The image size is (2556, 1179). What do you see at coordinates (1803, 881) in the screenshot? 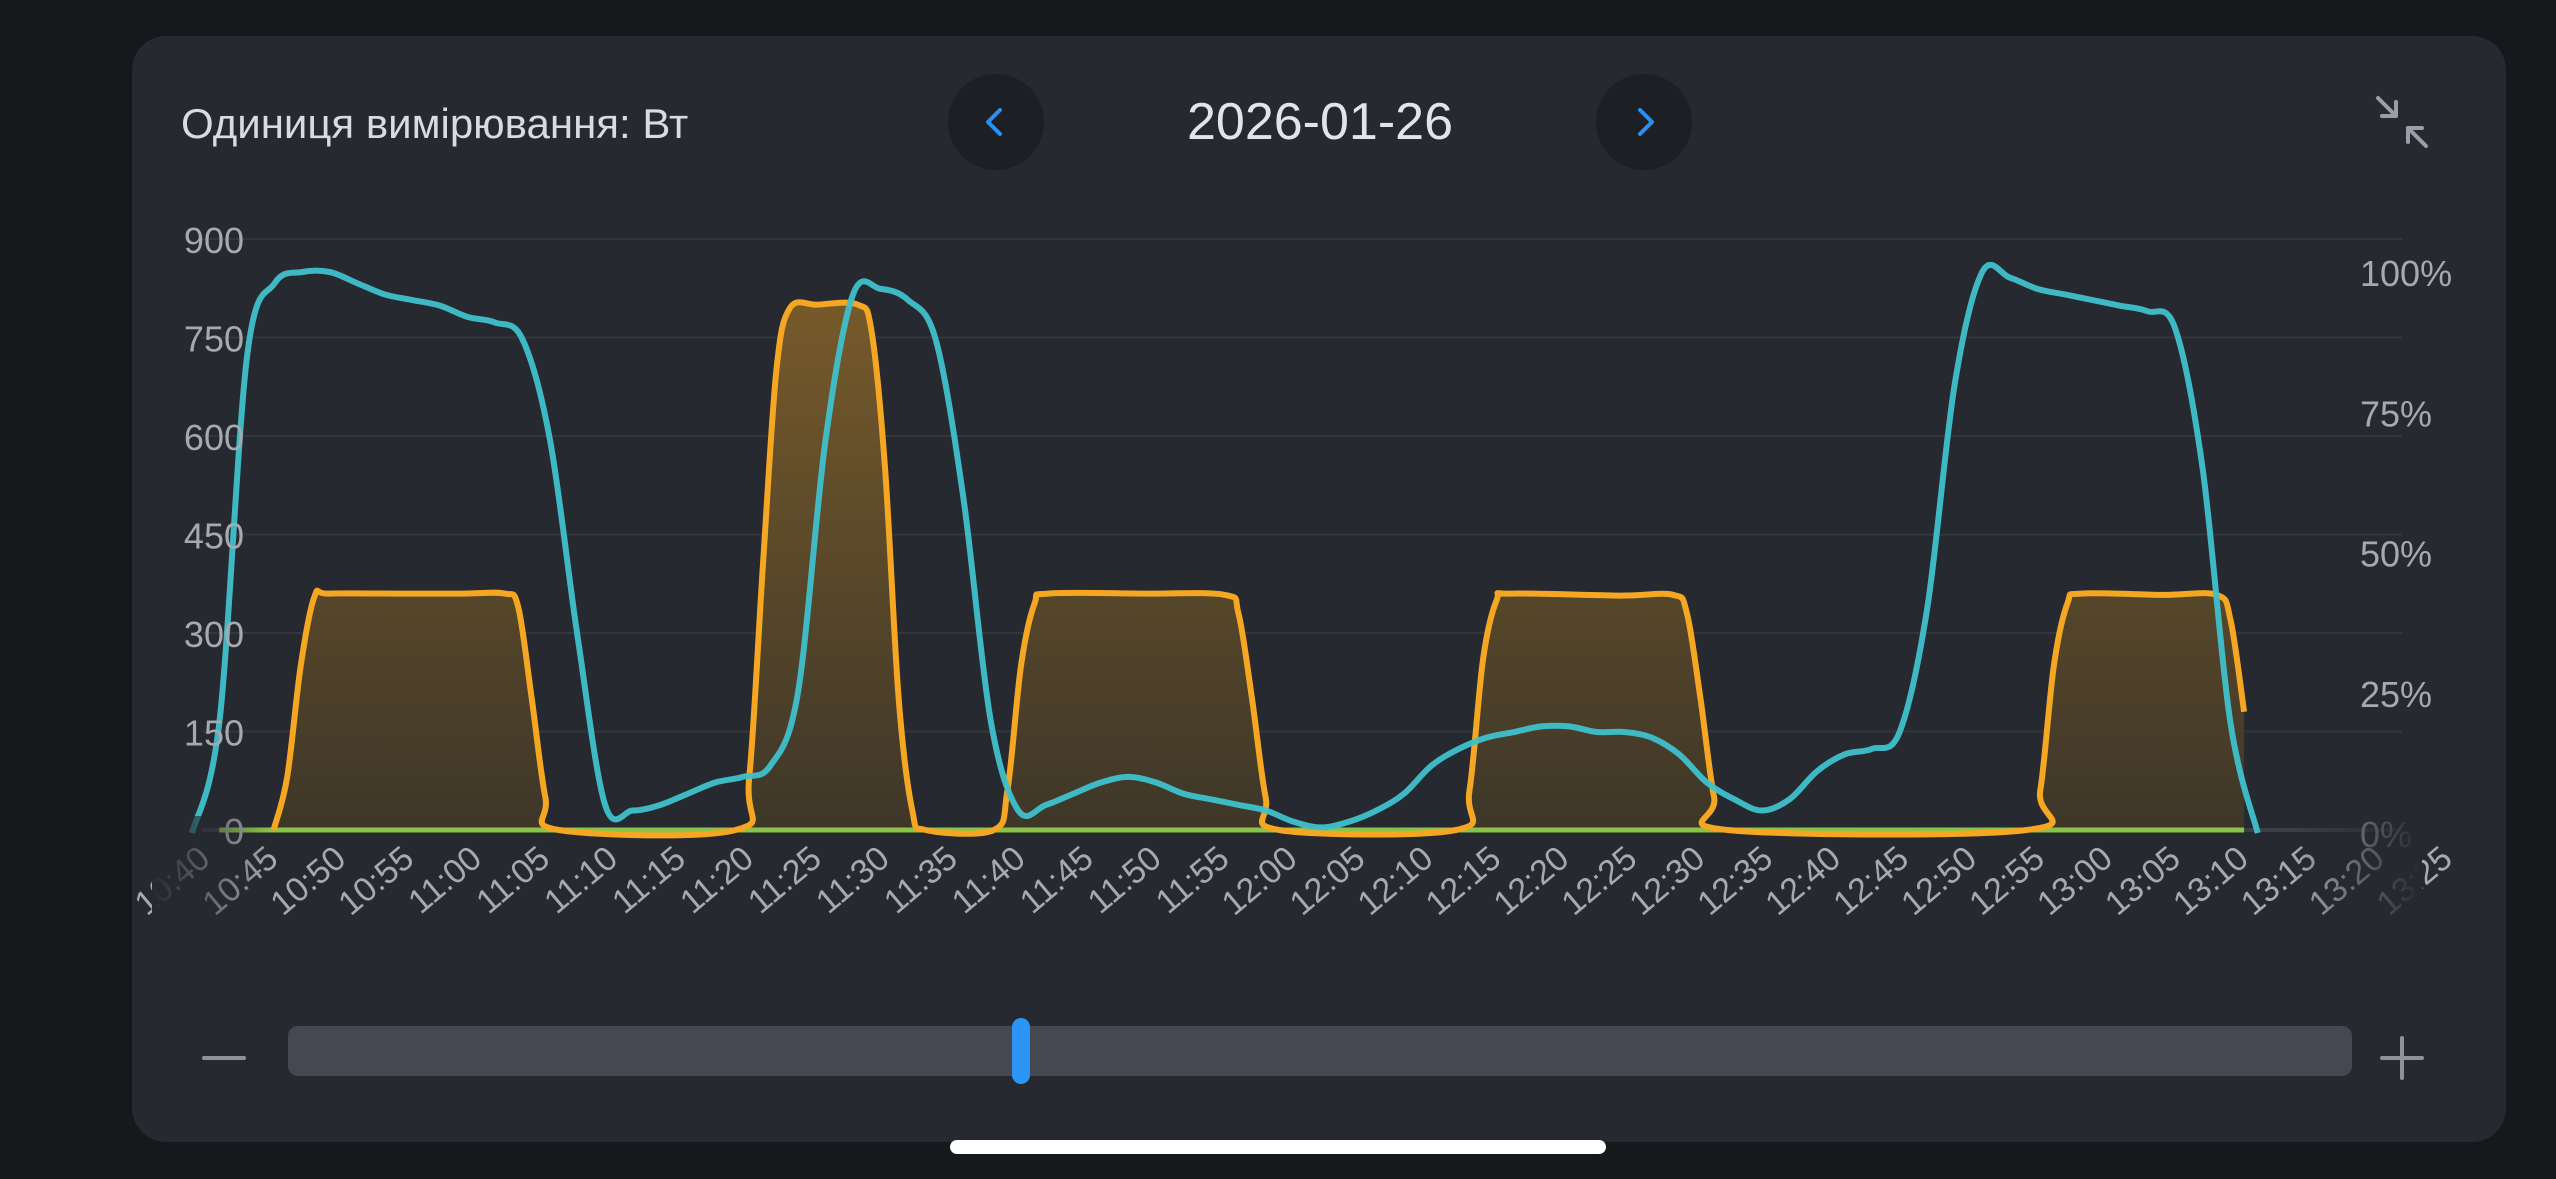
I see `x-tick-label: 12:40` at bounding box center [1803, 881].